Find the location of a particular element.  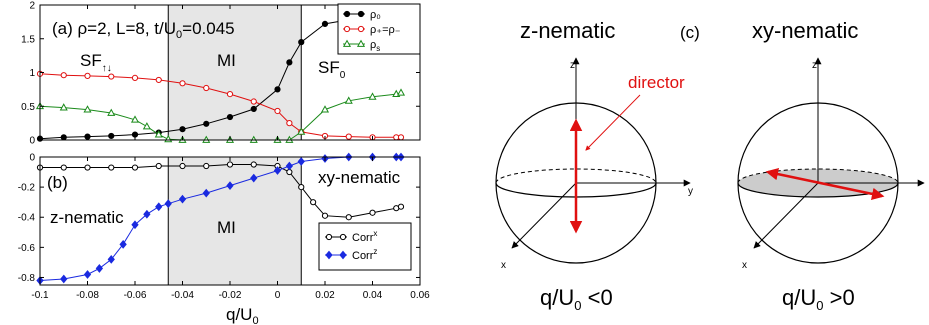

region-label-sf0: SF0 is located at coordinates (332, 69).